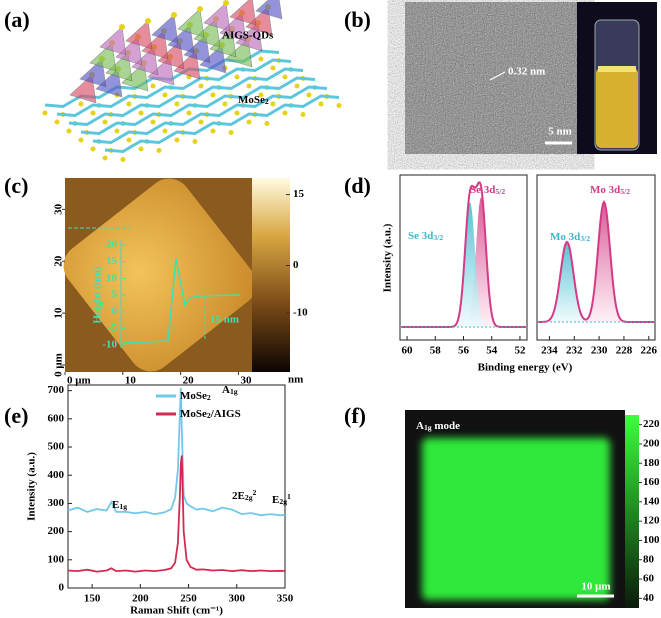  Describe the element at coordinates (251, 100) in the screenshot. I see `substrate-label-part: MoSe` at that location.